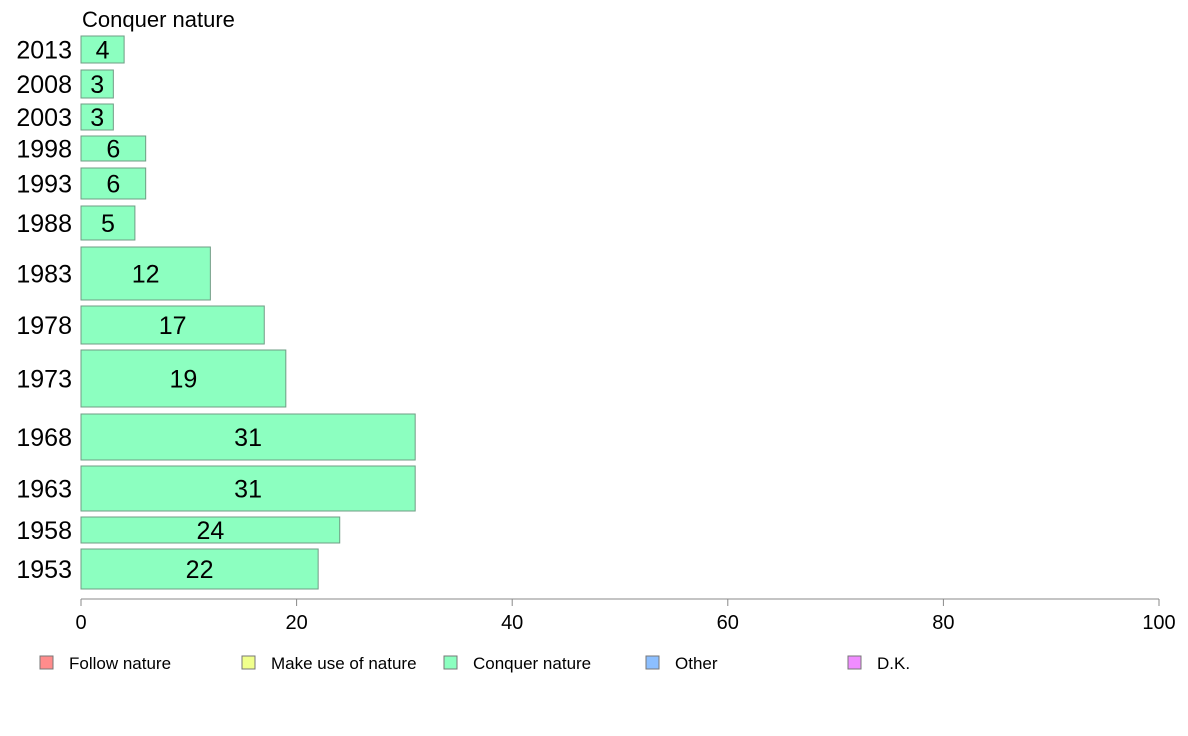 The image size is (1188, 736). I want to click on bar-value-label-1953: 22, so click(200, 570).